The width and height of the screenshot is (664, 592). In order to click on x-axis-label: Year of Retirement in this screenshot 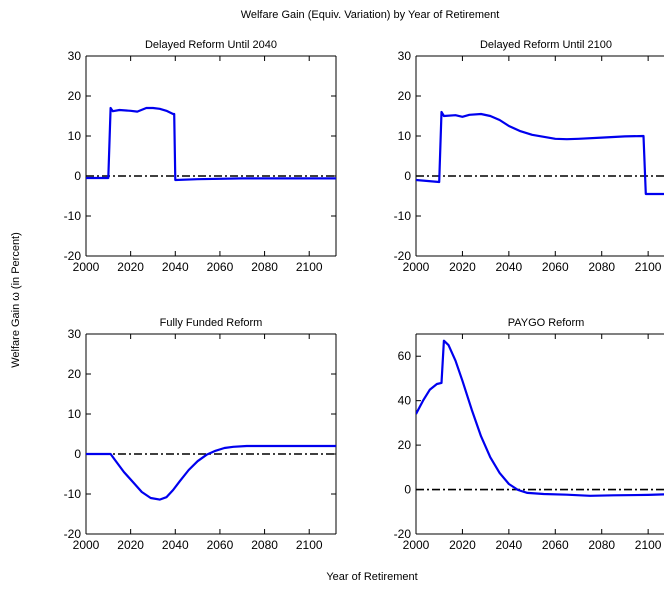, I will do `click(371, 577)`.